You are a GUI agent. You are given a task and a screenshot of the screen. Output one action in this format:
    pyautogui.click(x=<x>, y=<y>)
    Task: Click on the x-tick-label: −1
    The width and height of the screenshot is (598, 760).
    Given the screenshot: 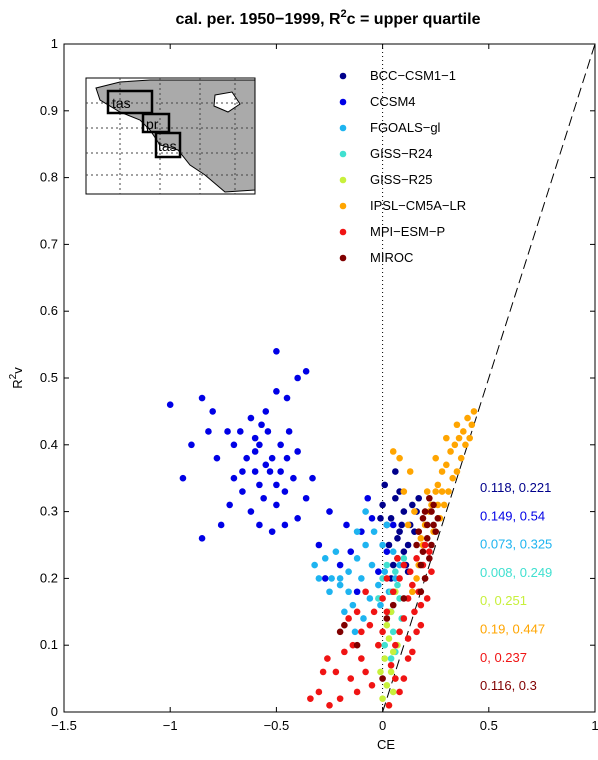 What is the action you would take?
    pyautogui.click(x=170, y=725)
    